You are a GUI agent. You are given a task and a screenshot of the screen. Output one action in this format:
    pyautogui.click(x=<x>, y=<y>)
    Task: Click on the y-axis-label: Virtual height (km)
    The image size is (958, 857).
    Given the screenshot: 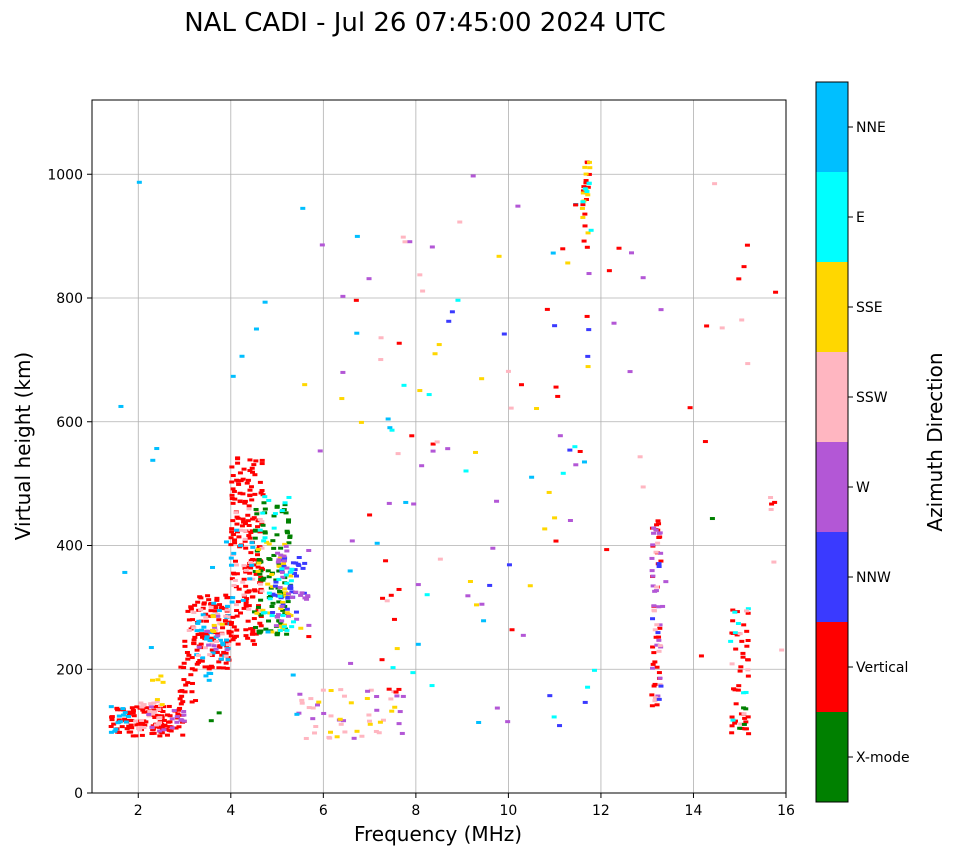 What is the action you would take?
    pyautogui.click(x=23, y=446)
    